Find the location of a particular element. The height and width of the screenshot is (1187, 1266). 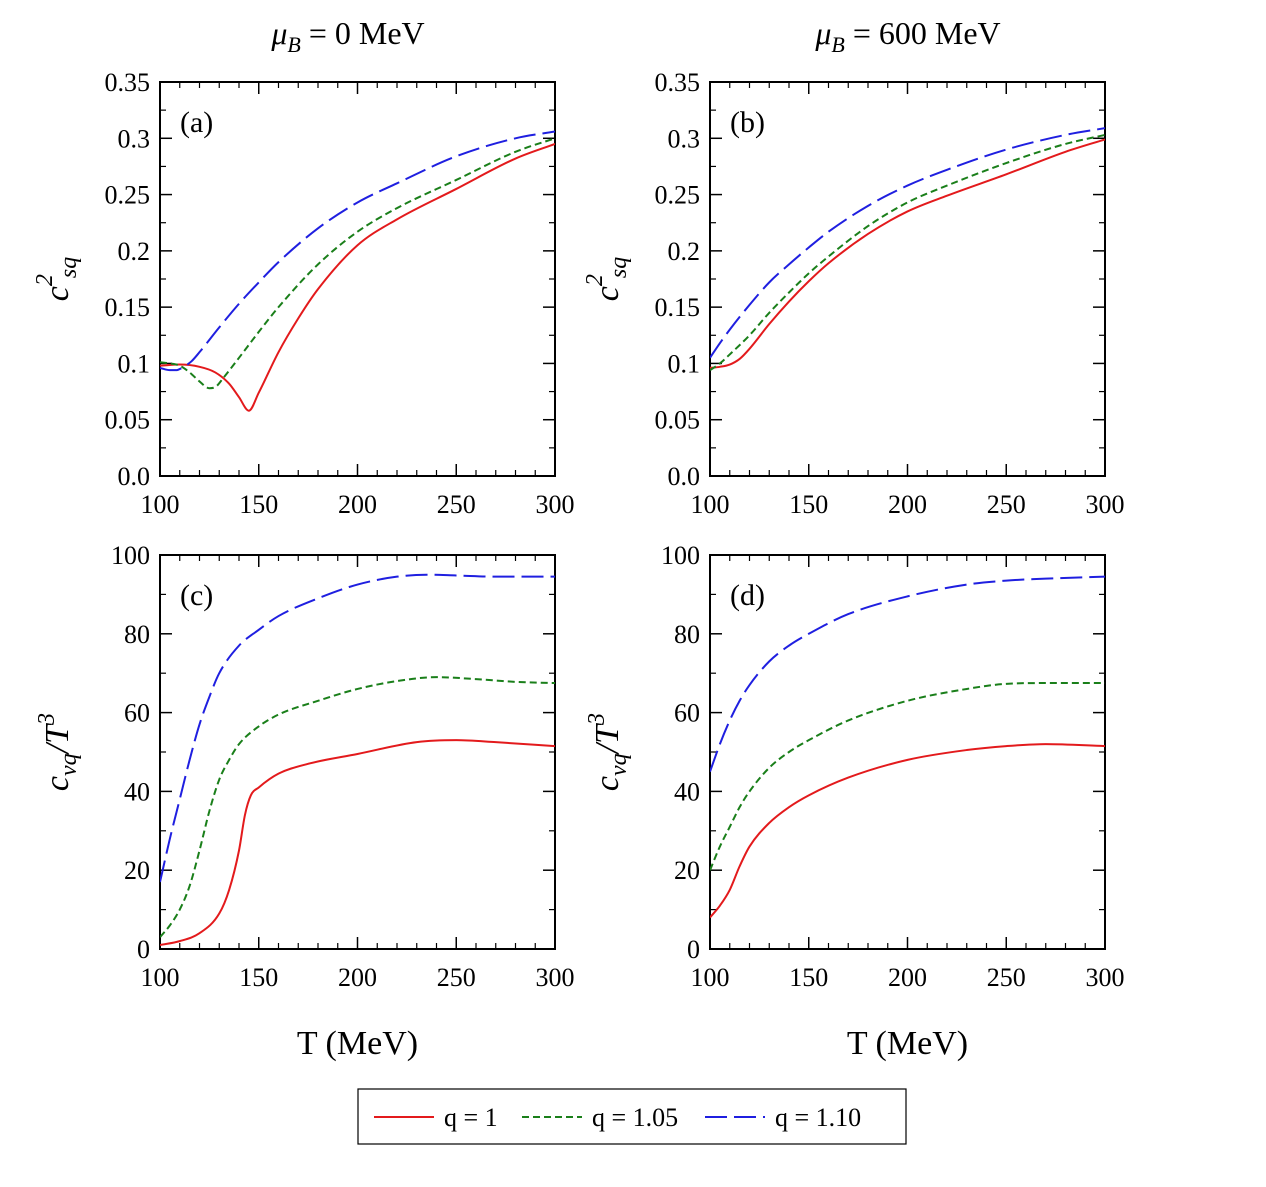

panel-label: (b) is located at coordinates (747, 122).